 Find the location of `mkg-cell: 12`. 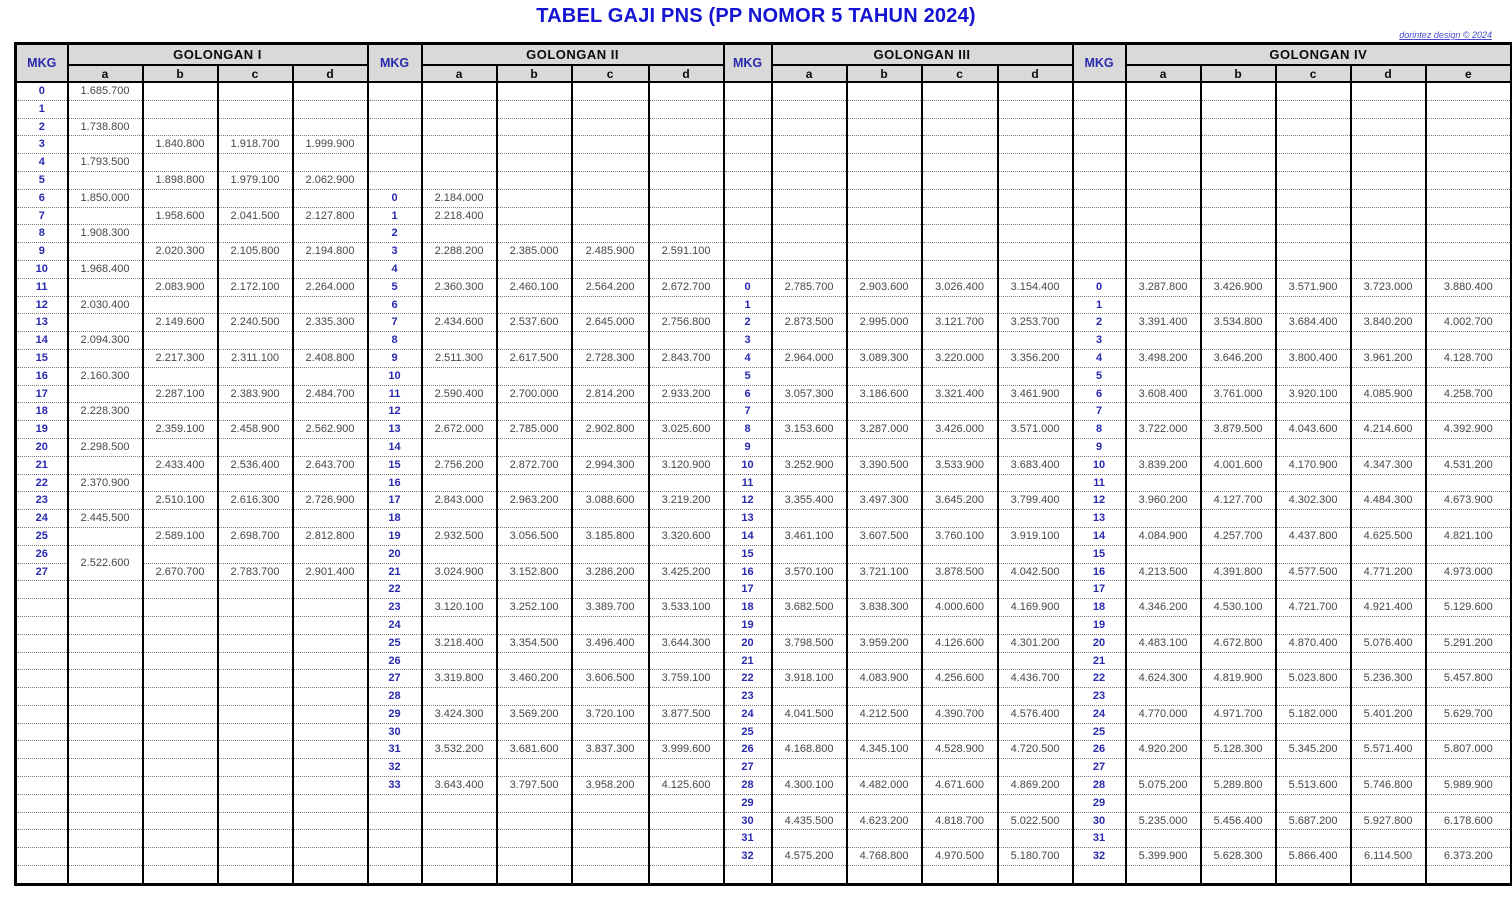

mkg-cell: 12 is located at coordinates (394, 412).